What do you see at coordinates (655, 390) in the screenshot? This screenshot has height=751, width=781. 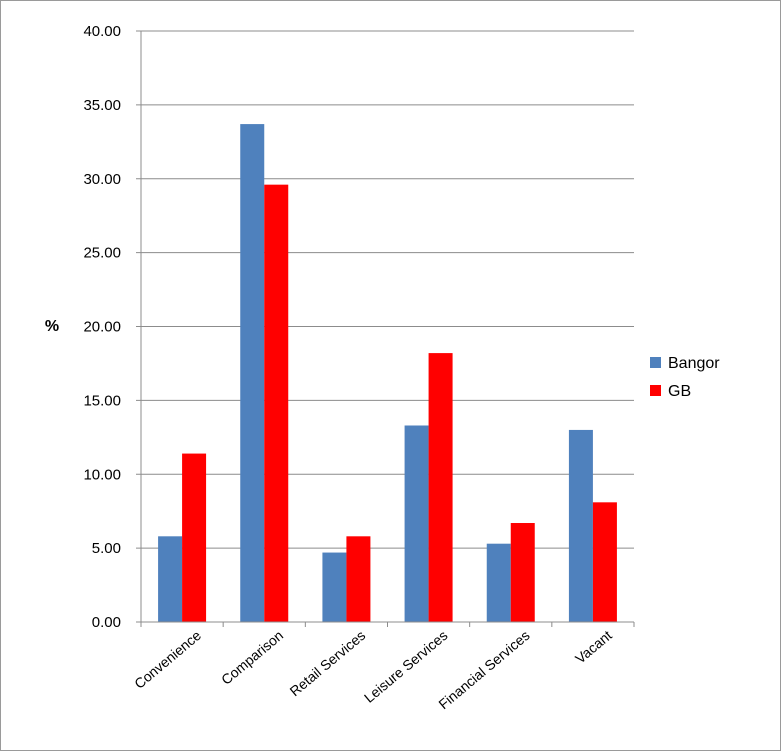 I see `legend-swatch-gb` at bounding box center [655, 390].